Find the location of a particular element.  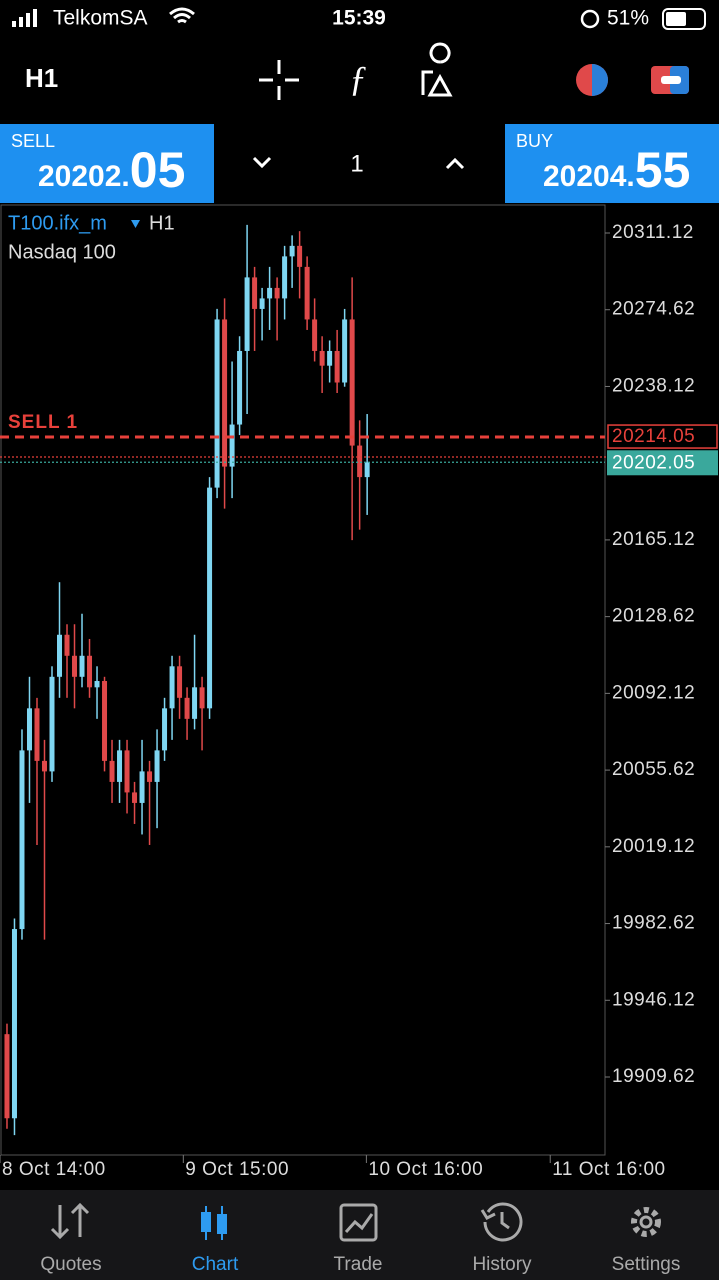

trade-icon-bar is located at coordinates (671, 80).